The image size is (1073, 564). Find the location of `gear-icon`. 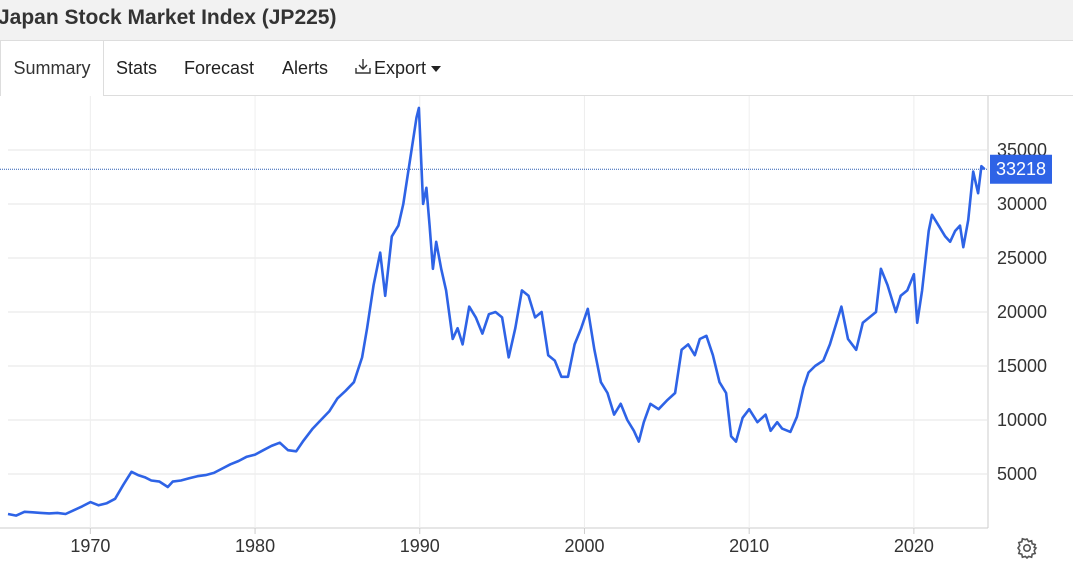

gear-icon is located at coordinates (1027, 548).